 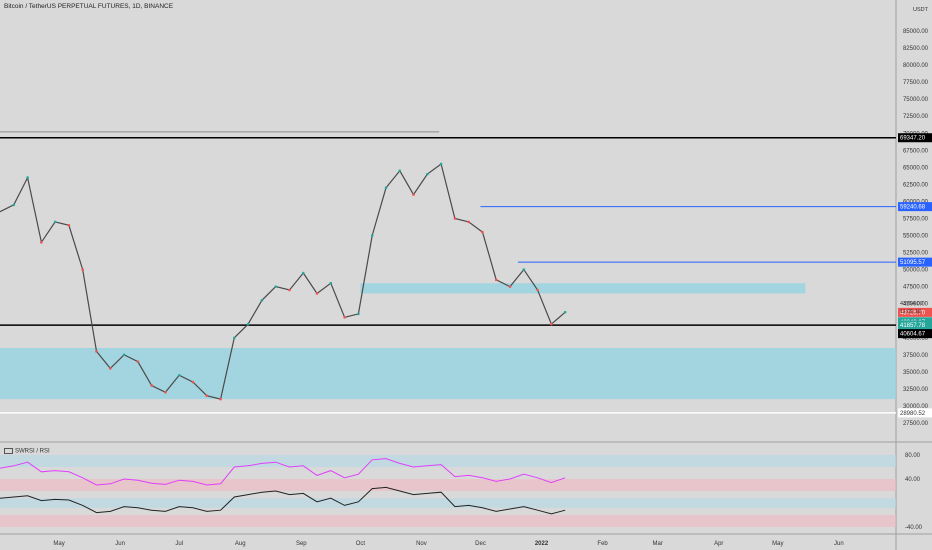 I want to click on y-tick-label: 45000.00, so click(x=916, y=305).